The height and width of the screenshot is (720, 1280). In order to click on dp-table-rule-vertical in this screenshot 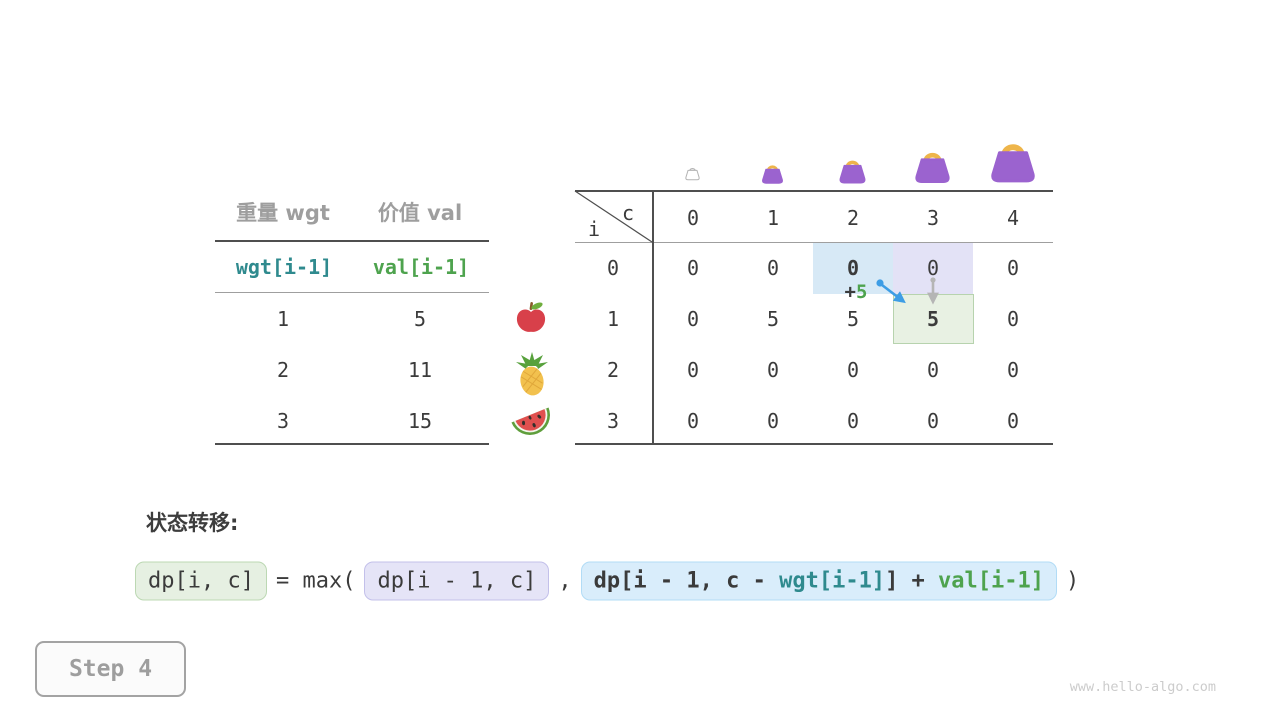, I will do `click(653, 317)`.